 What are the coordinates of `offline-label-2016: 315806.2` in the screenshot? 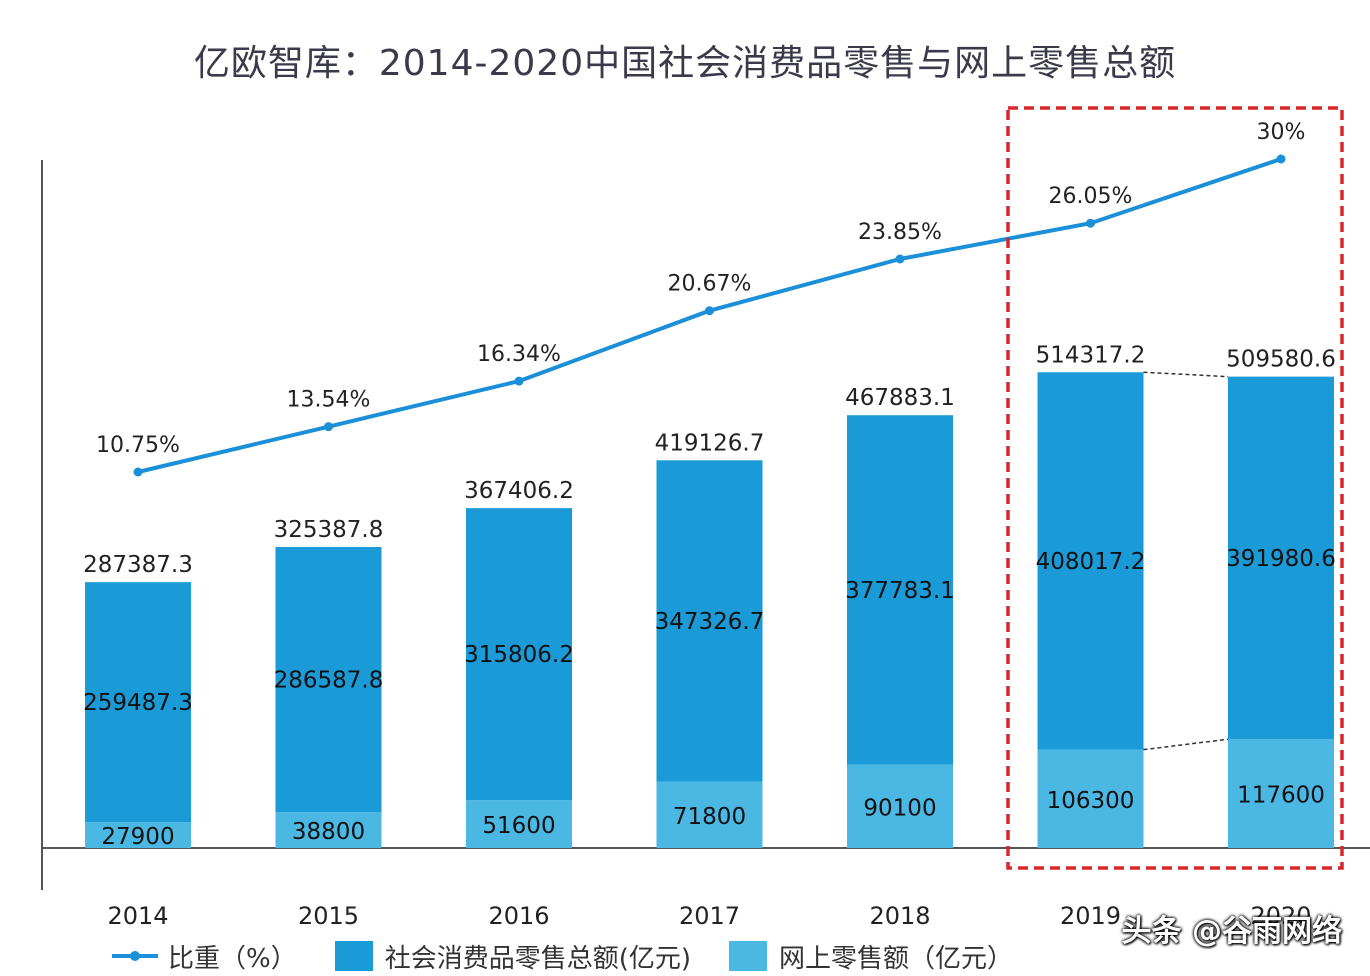 It's located at (519, 655).